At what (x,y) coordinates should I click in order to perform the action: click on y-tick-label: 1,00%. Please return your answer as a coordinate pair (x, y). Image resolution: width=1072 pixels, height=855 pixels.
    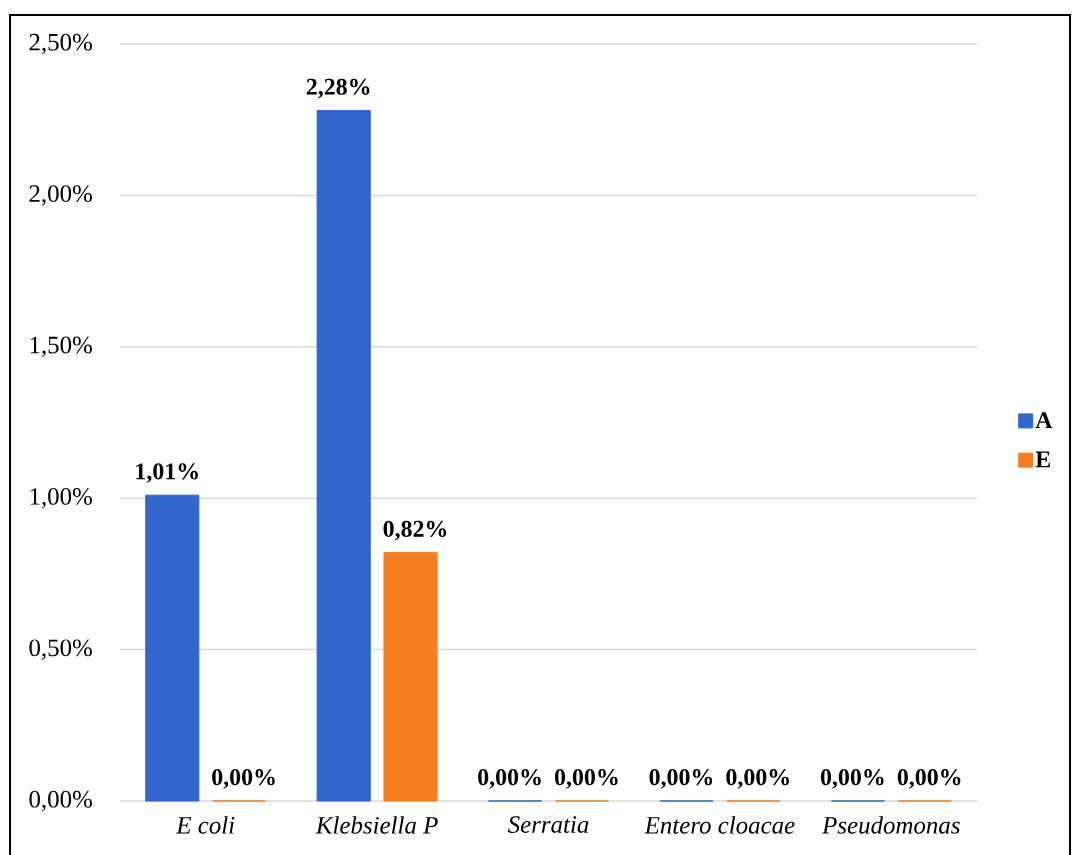
    Looking at the image, I should click on (61, 498).